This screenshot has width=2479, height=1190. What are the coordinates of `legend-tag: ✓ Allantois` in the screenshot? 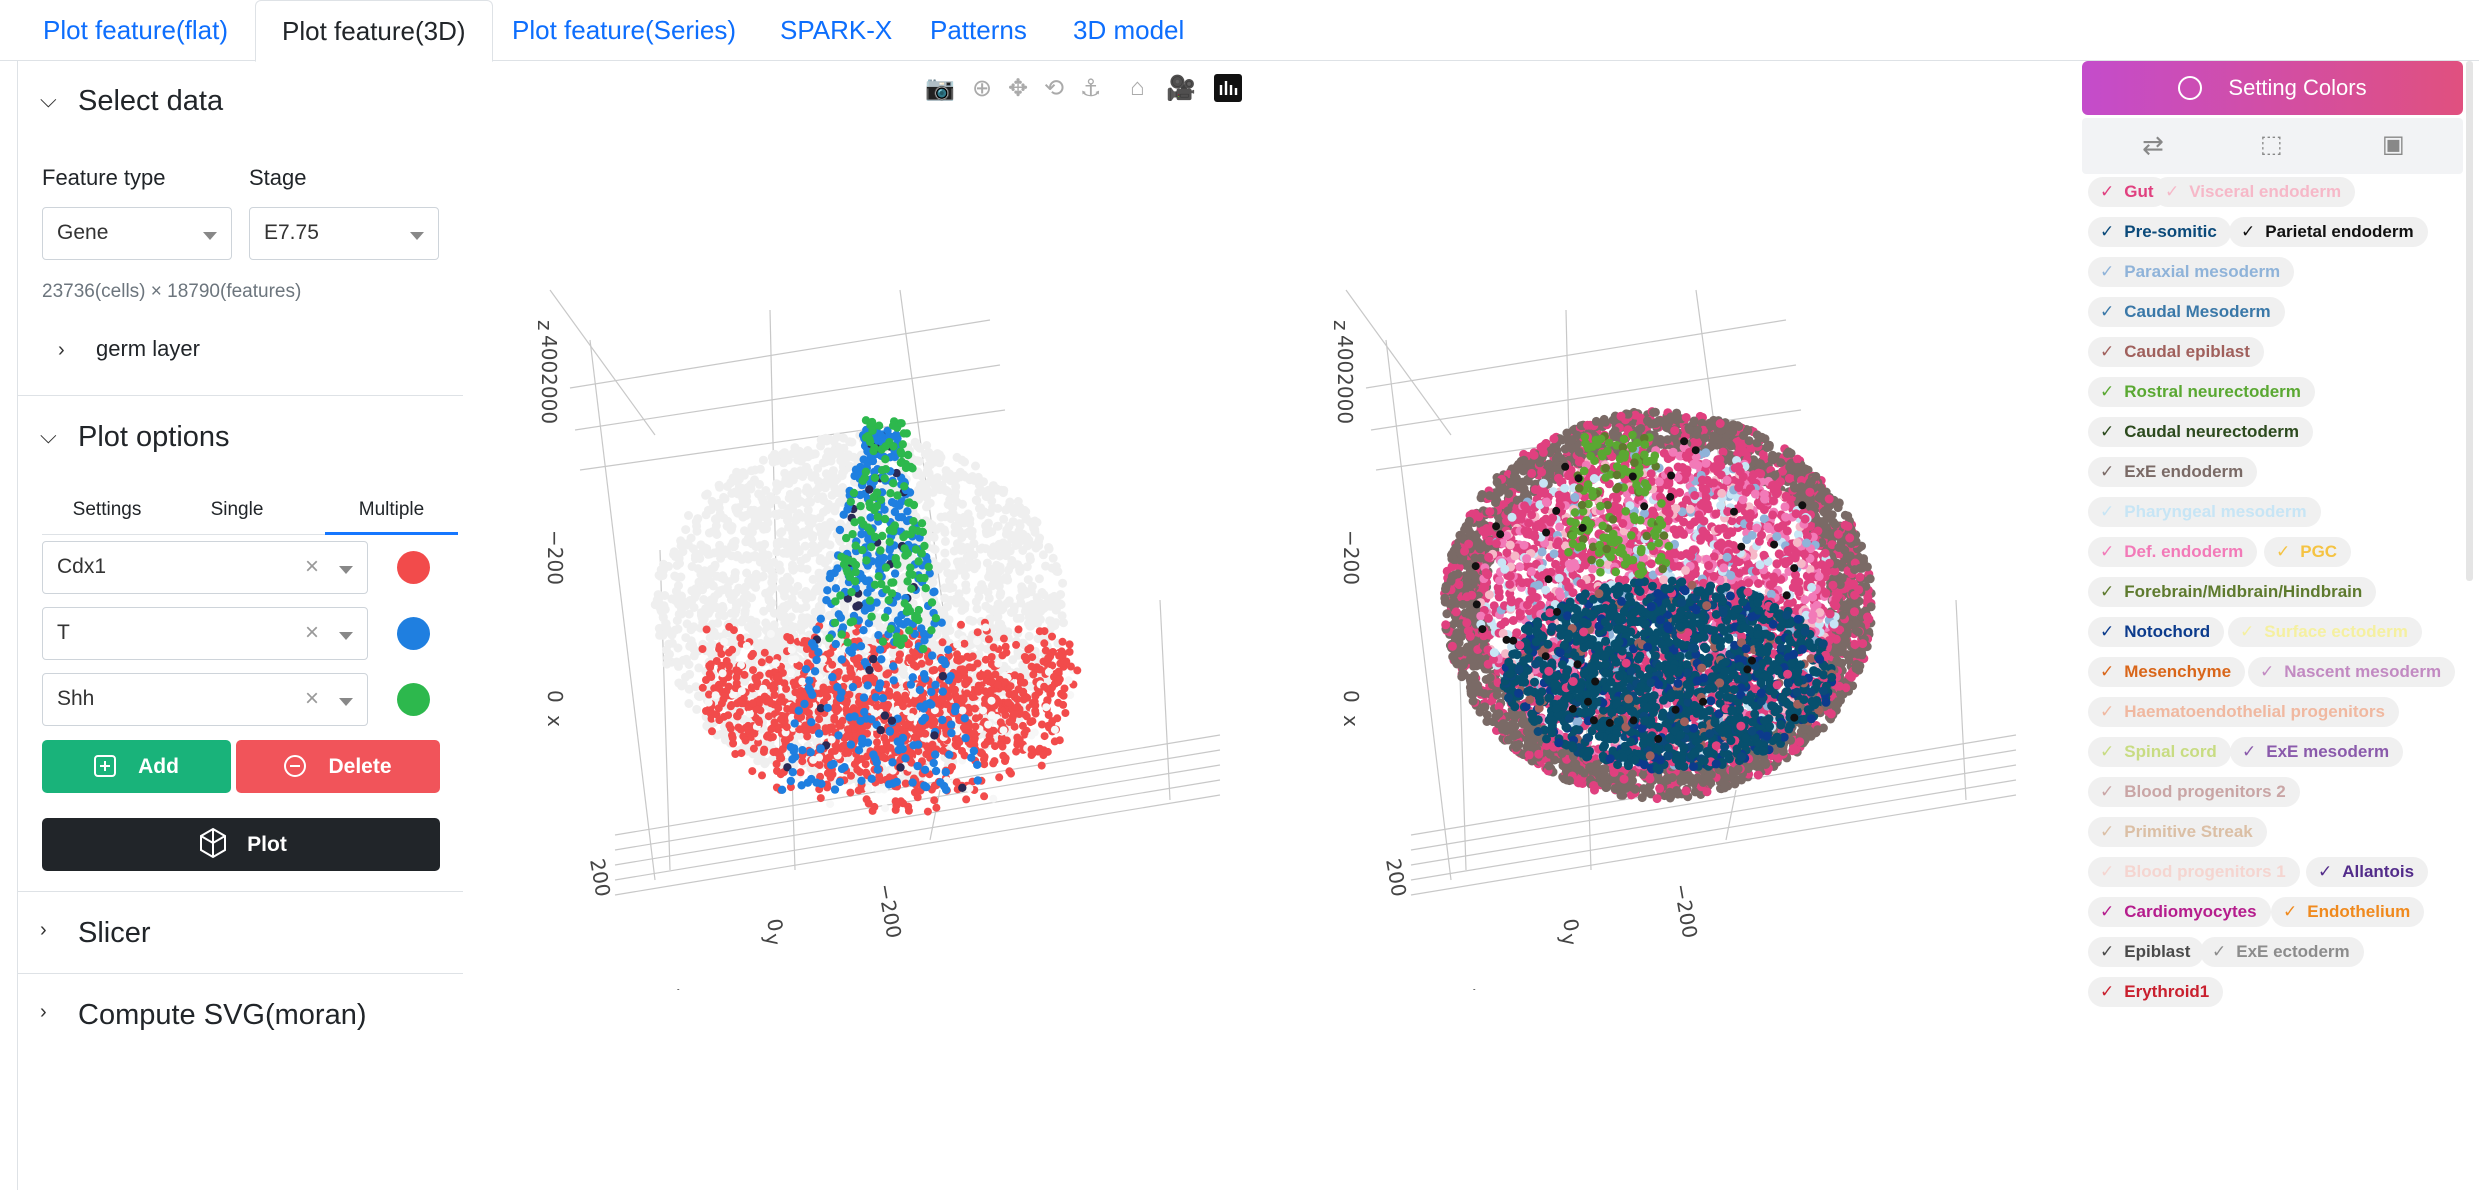 It's located at (2367, 872).